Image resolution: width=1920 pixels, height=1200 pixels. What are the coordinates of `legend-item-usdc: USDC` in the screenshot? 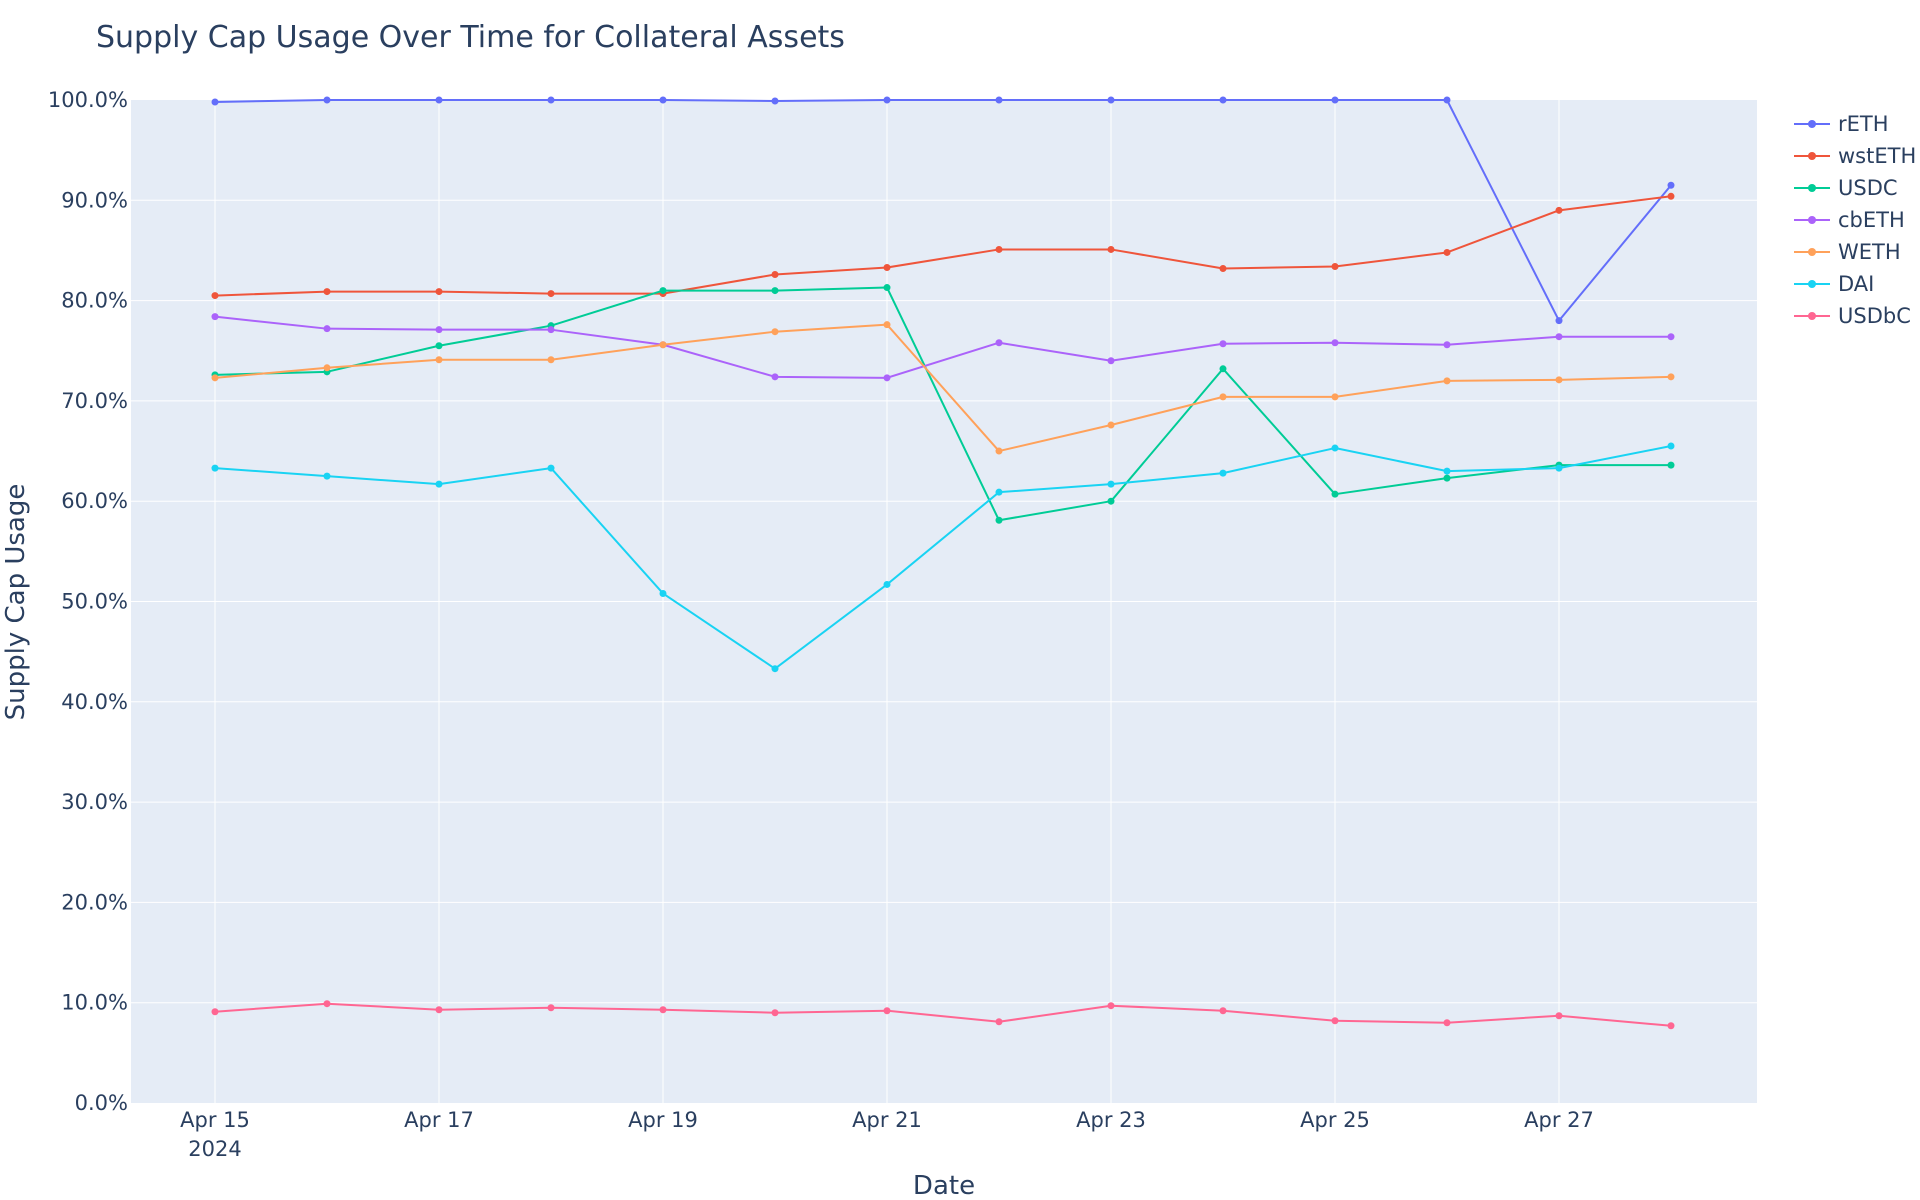 It's located at (1855, 188).